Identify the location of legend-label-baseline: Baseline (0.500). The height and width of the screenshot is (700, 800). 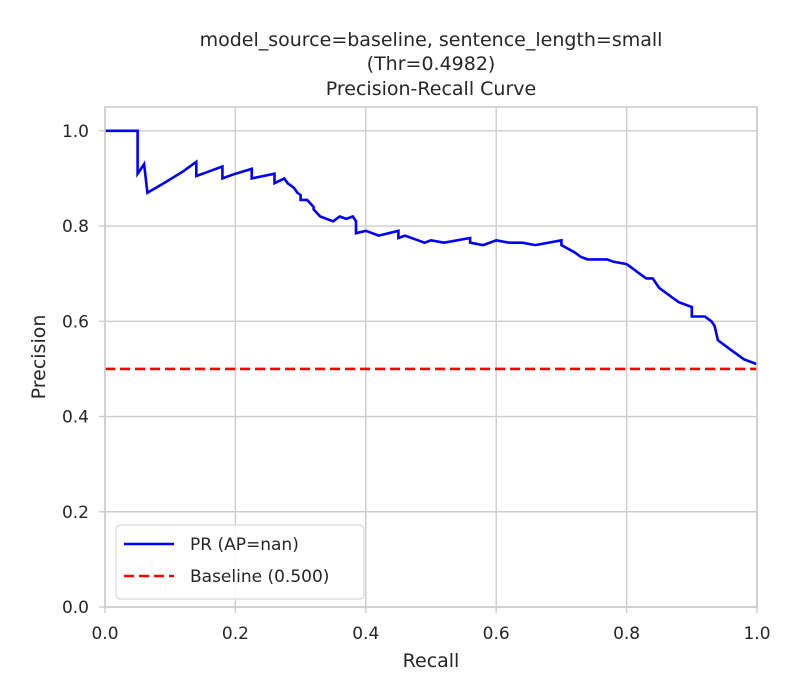
(259, 577).